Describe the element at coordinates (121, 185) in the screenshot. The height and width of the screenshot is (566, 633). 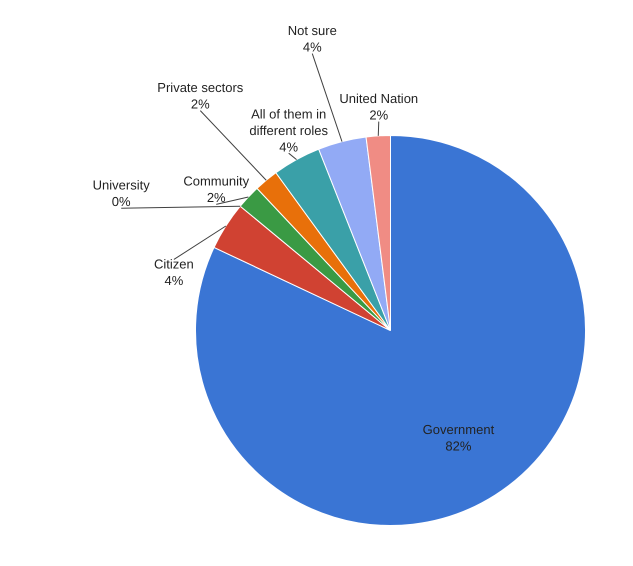
I see `category-label: University` at that location.